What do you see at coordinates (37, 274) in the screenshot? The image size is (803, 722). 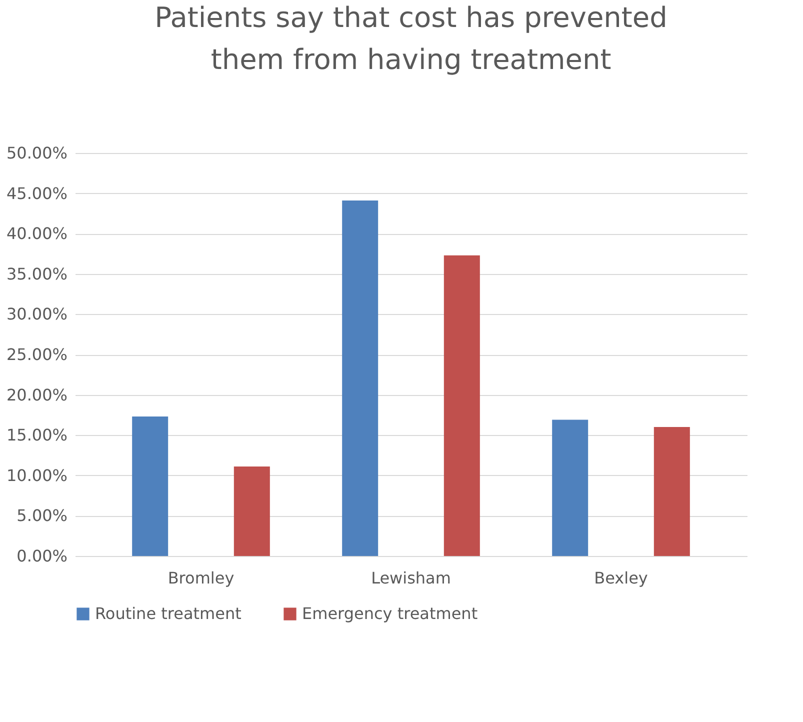 I see `y-tick-label: 35.00%` at bounding box center [37, 274].